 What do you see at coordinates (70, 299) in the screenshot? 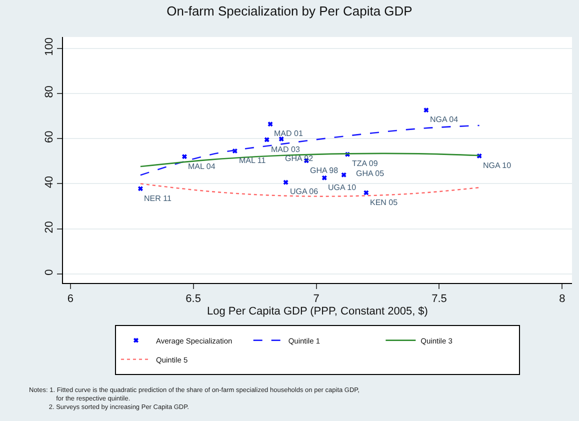
I see `x-tick-label: 6` at bounding box center [70, 299].